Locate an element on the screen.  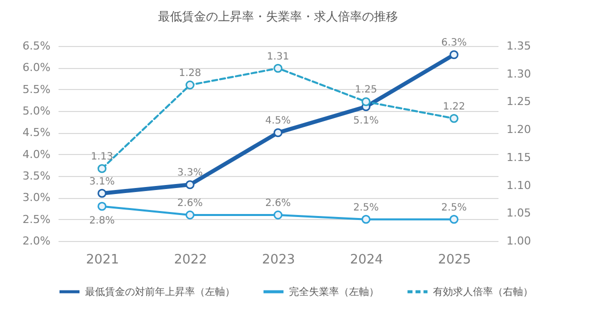
data-label: 1.31 is located at coordinates (278, 56).